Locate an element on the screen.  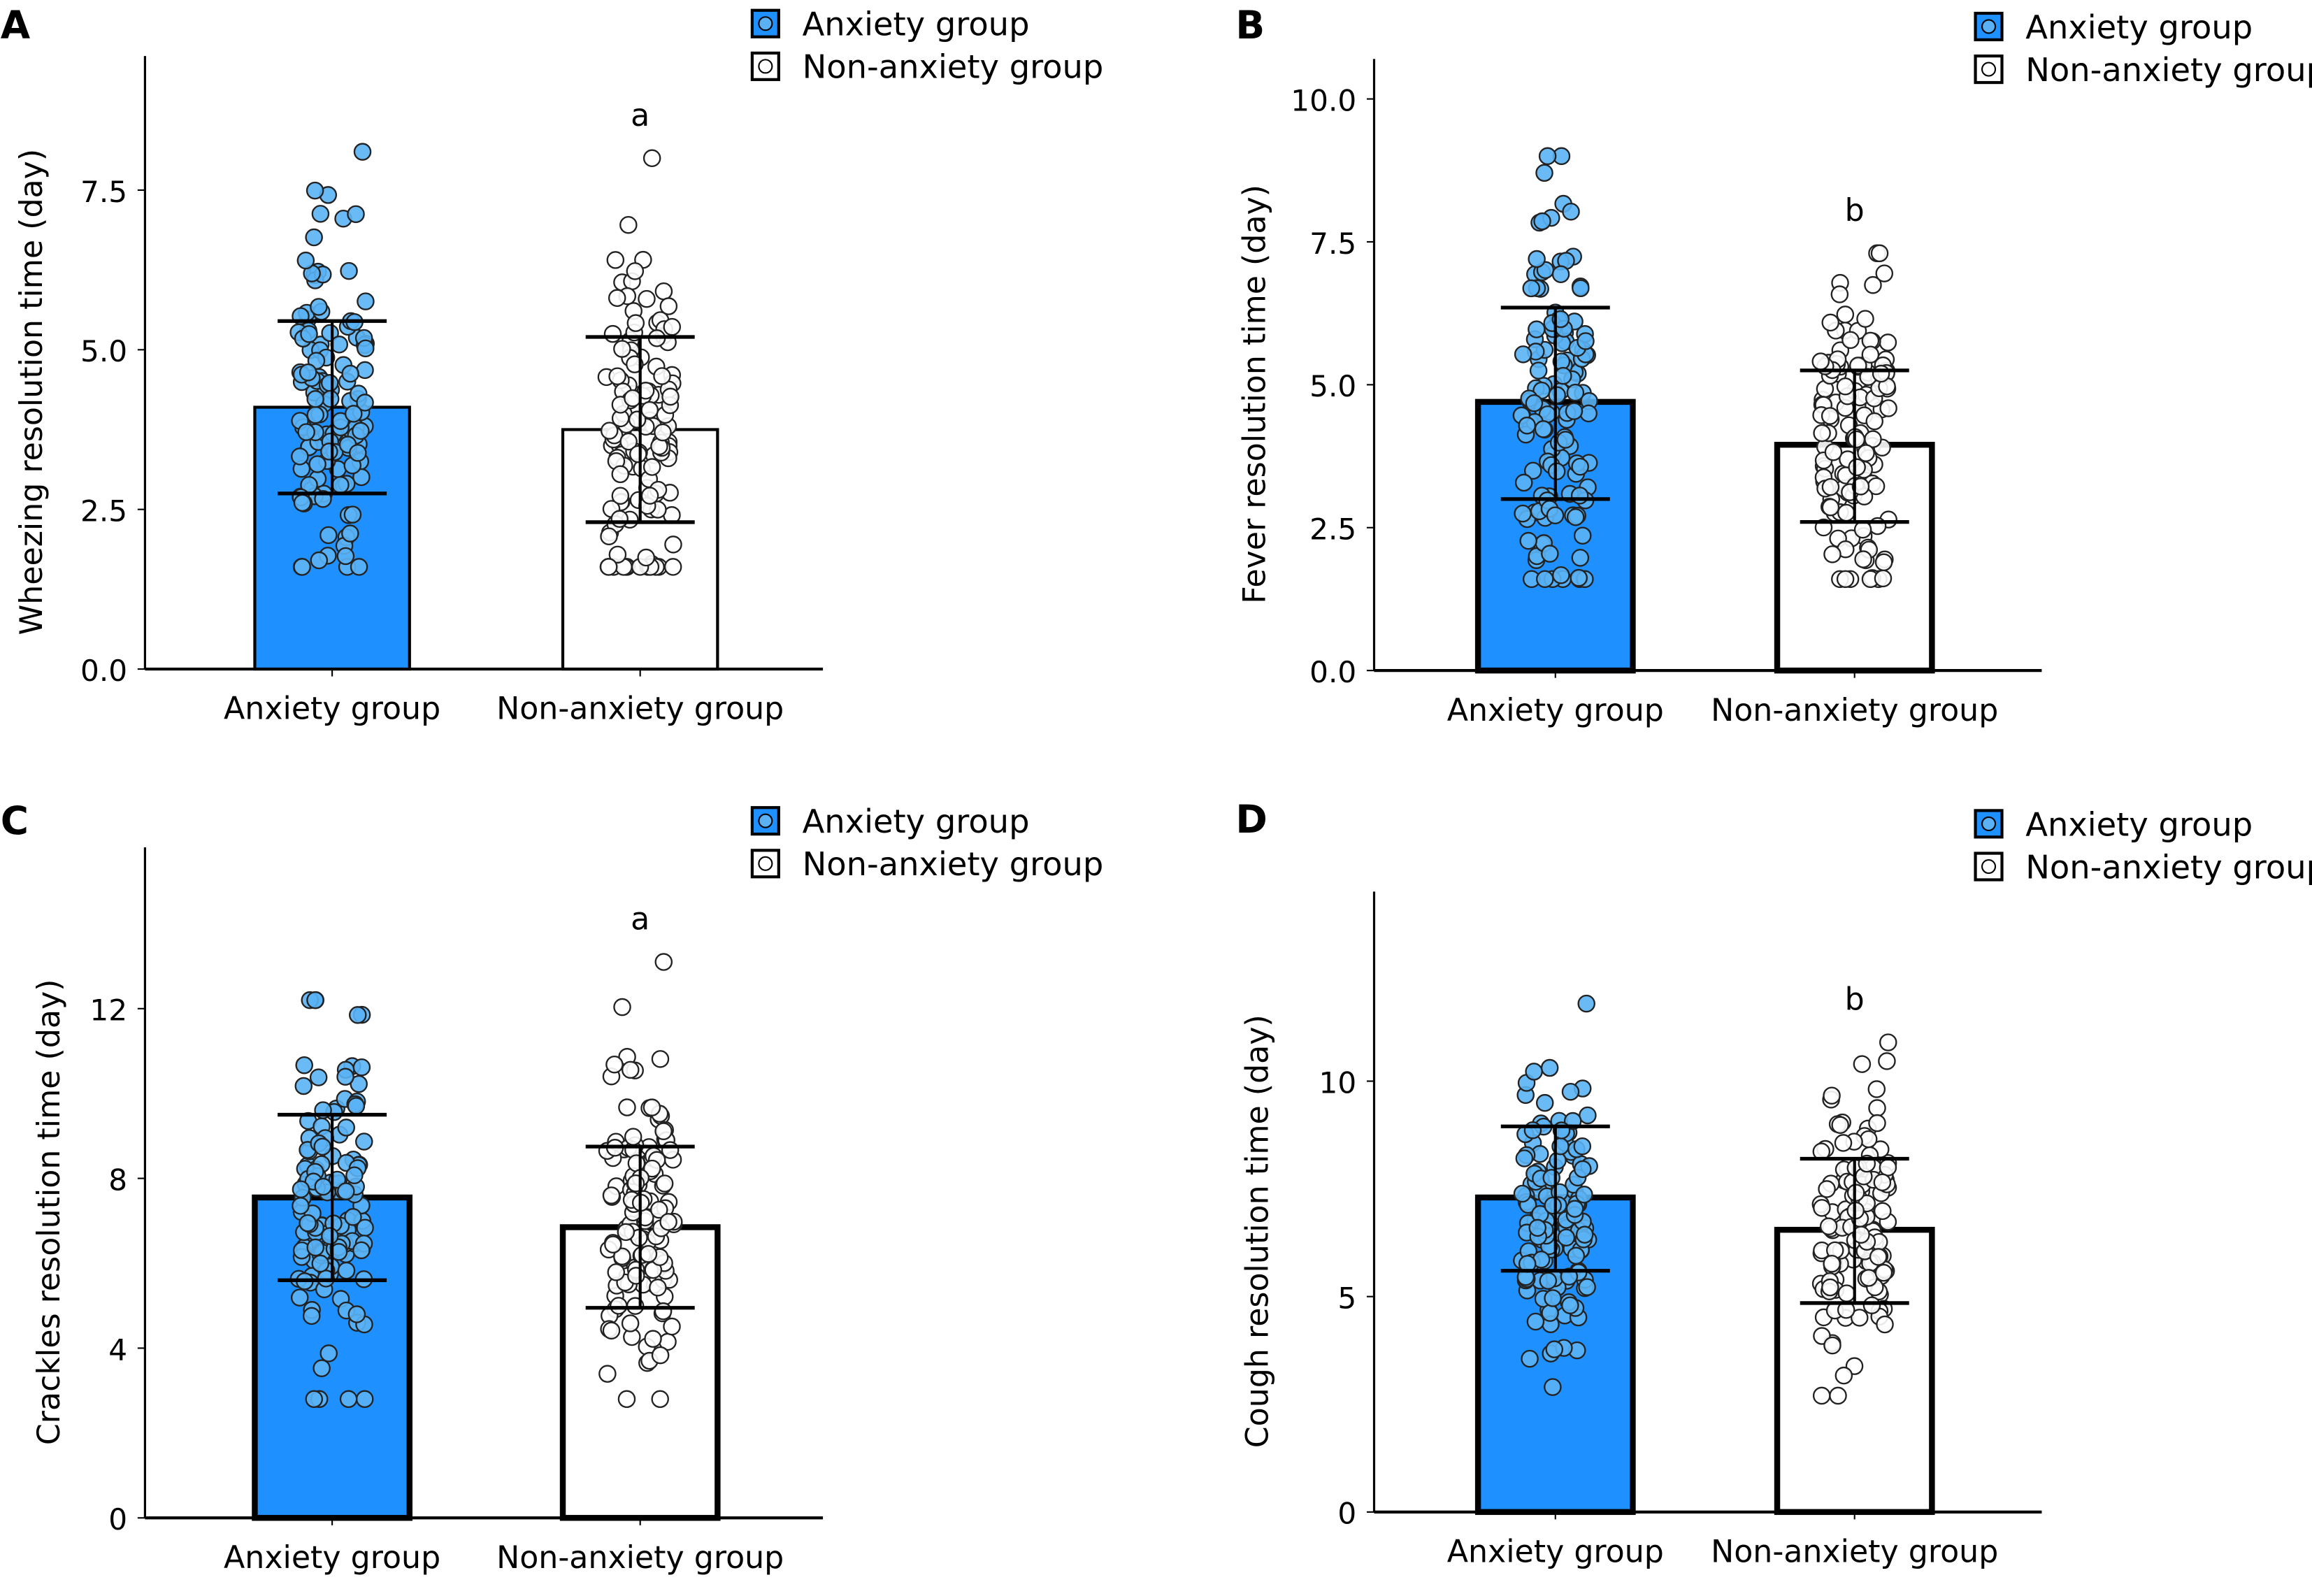
y-tick-label: 2.5 is located at coordinates (1332, 529).